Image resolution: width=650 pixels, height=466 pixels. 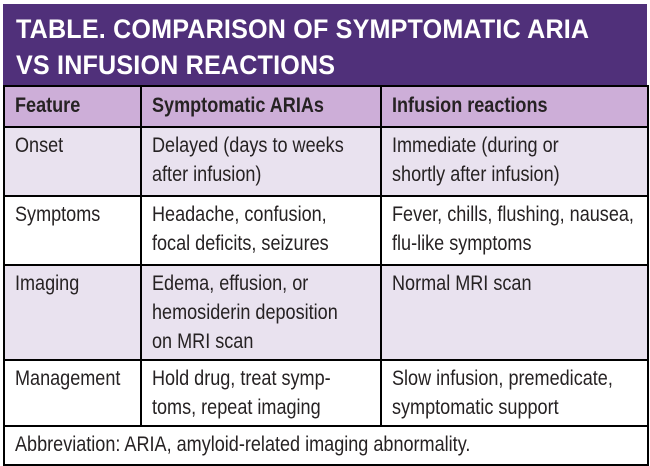 What do you see at coordinates (514, 106) in the screenshot?
I see `header-infusion-reactions: Infusion reactions` at bounding box center [514, 106].